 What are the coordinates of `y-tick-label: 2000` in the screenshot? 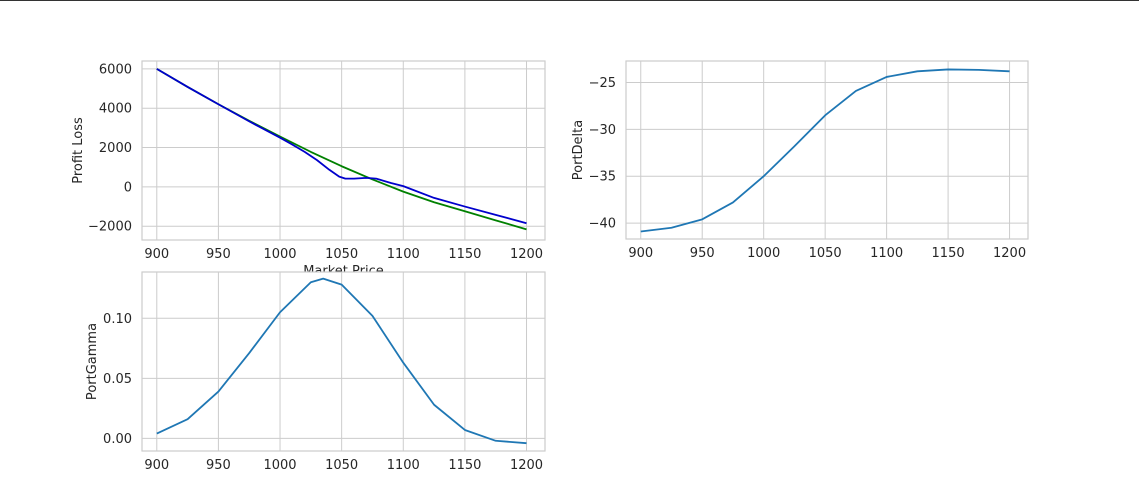 It's located at (115, 148).